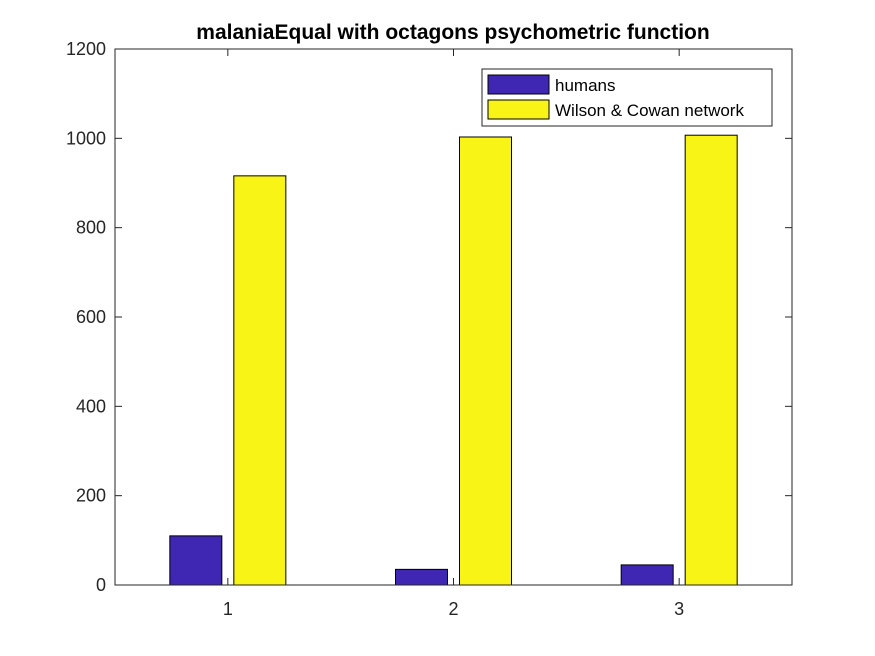 This screenshot has height=656, width=875. What do you see at coordinates (91, 406) in the screenshot?
I see `y-tick-label: 400` at bounding box center [91, 406].